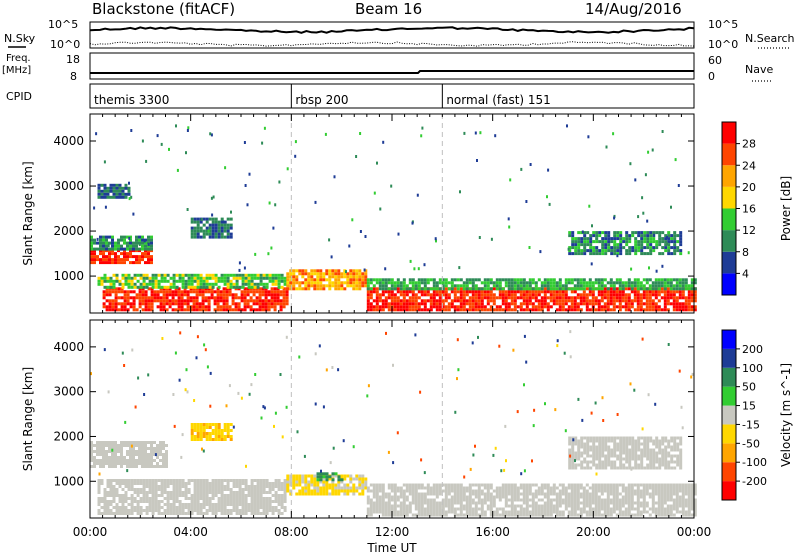 The height and width of the screenshot is (558, 800). Describe the element at coordinates (392, 66) in the screenshot. I see `freq-panel` at that location.